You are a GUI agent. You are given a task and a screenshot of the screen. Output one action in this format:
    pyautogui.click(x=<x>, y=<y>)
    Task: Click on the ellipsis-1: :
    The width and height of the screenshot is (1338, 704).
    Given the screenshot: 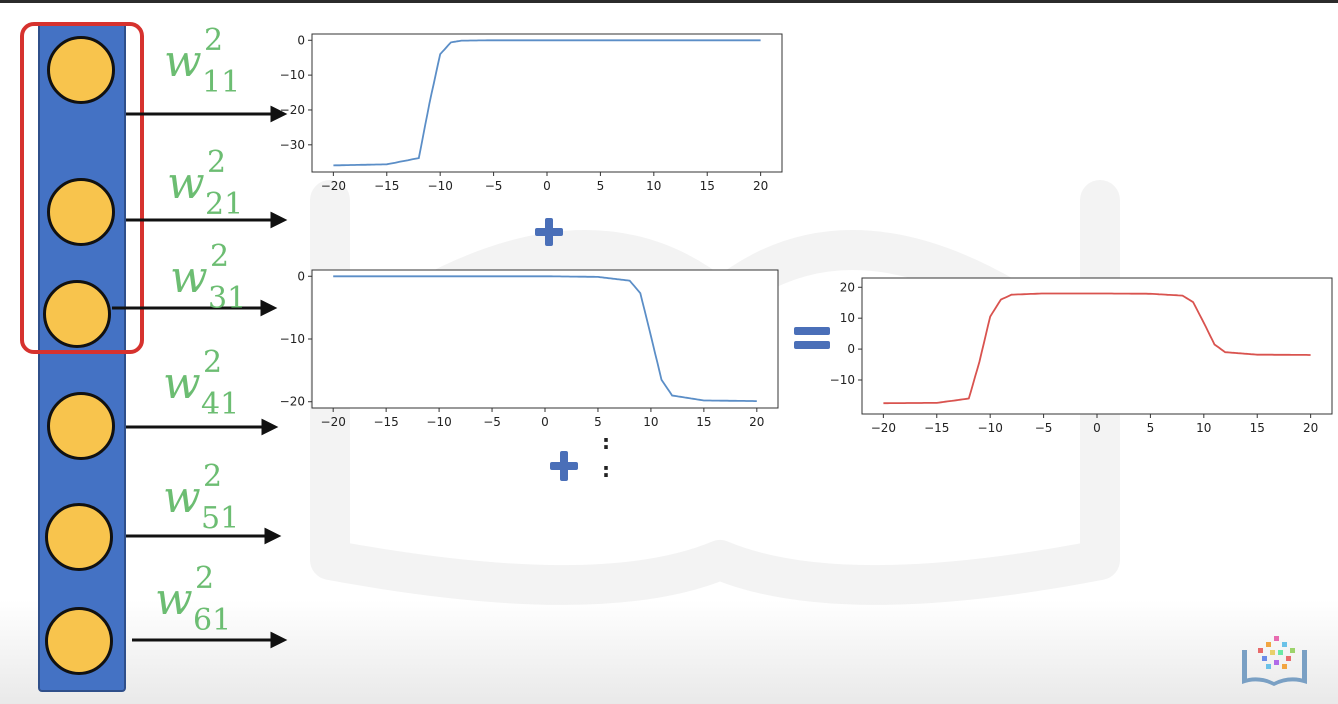 What is the action you would take?
    pyautogui.click(x=606, y=442)
    